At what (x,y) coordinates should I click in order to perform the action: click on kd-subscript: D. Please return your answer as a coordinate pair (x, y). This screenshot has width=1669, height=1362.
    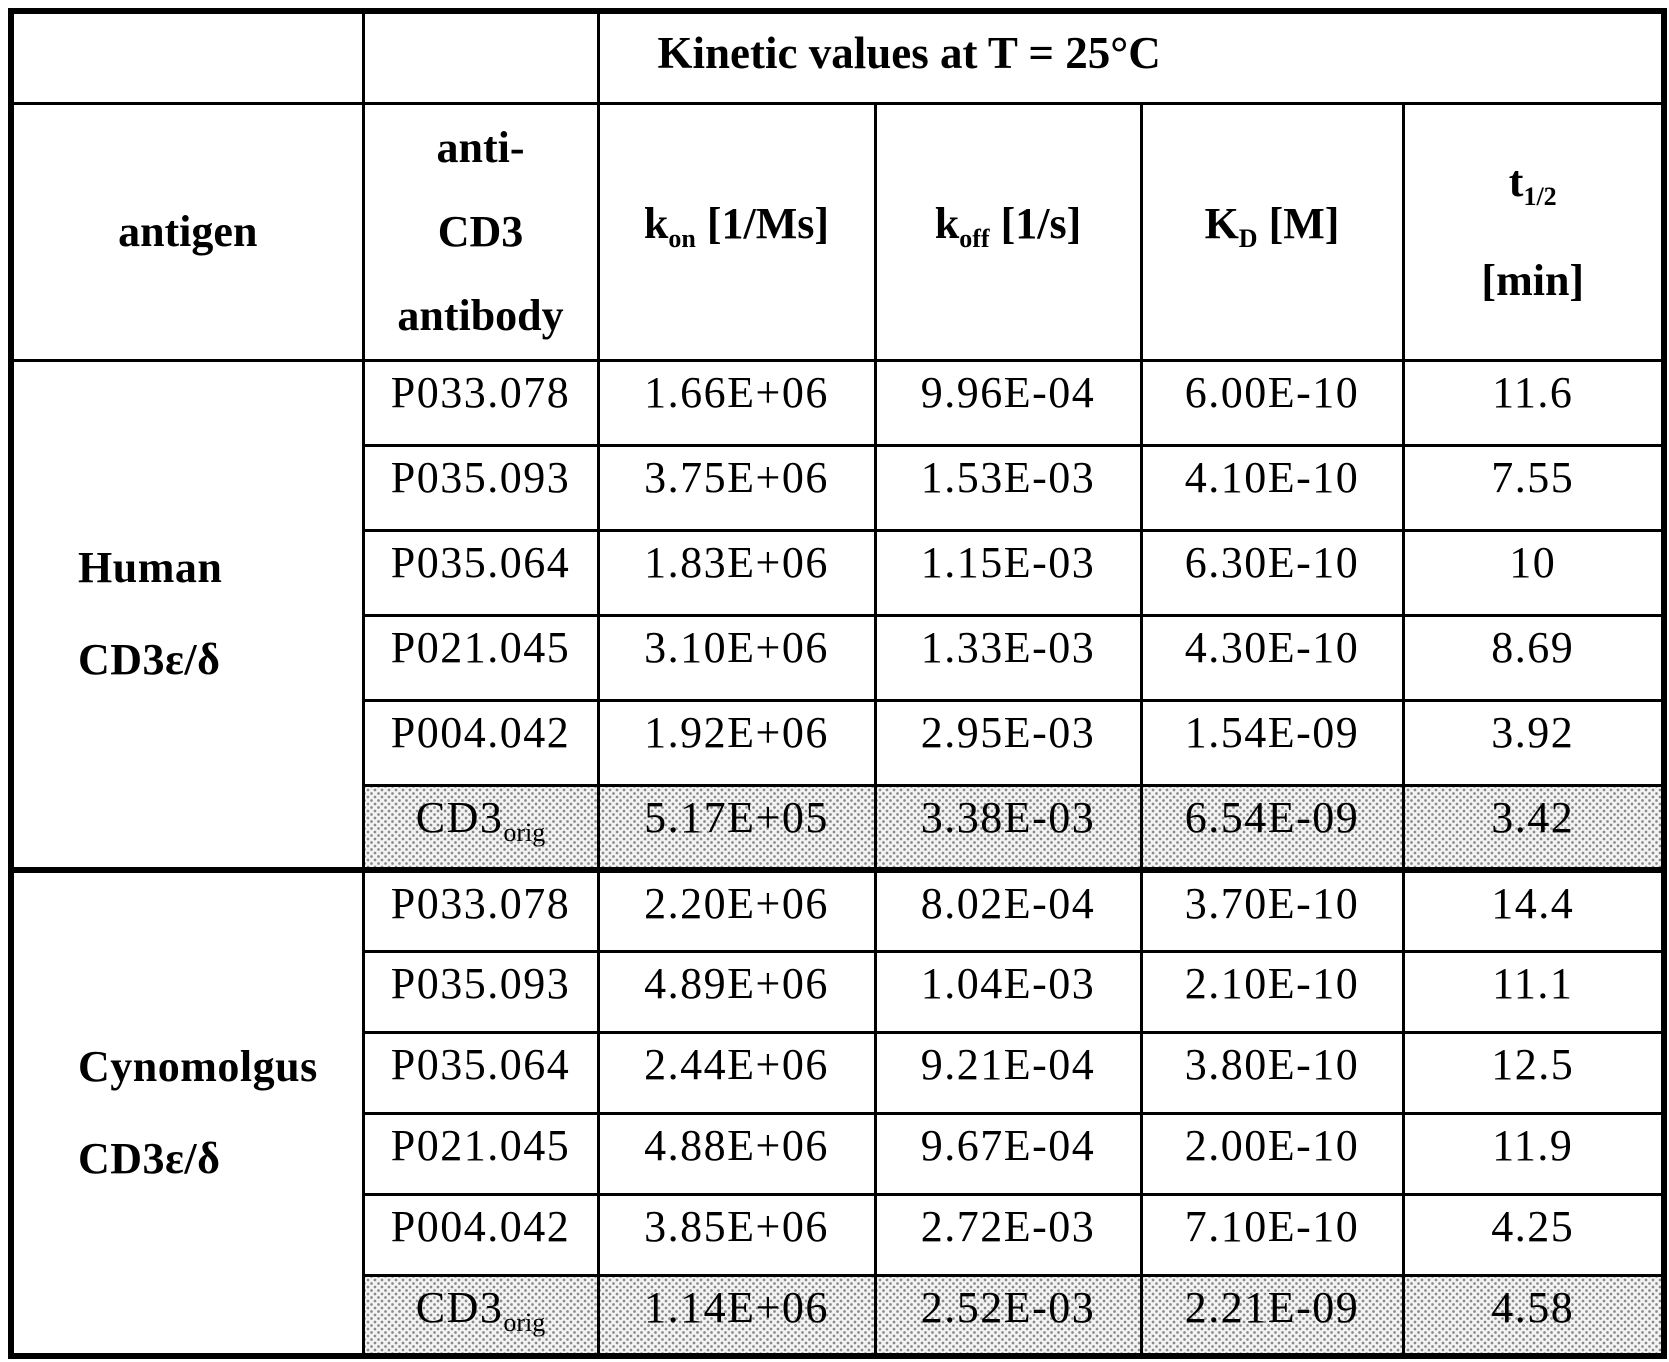
    Looking at the image, I should click on (1248, 238).